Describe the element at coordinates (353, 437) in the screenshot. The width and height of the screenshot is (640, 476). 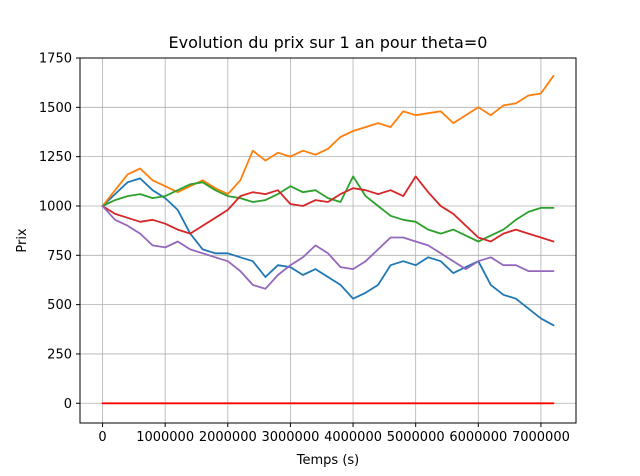
I see `x-tick-label: 4000000` at that location.